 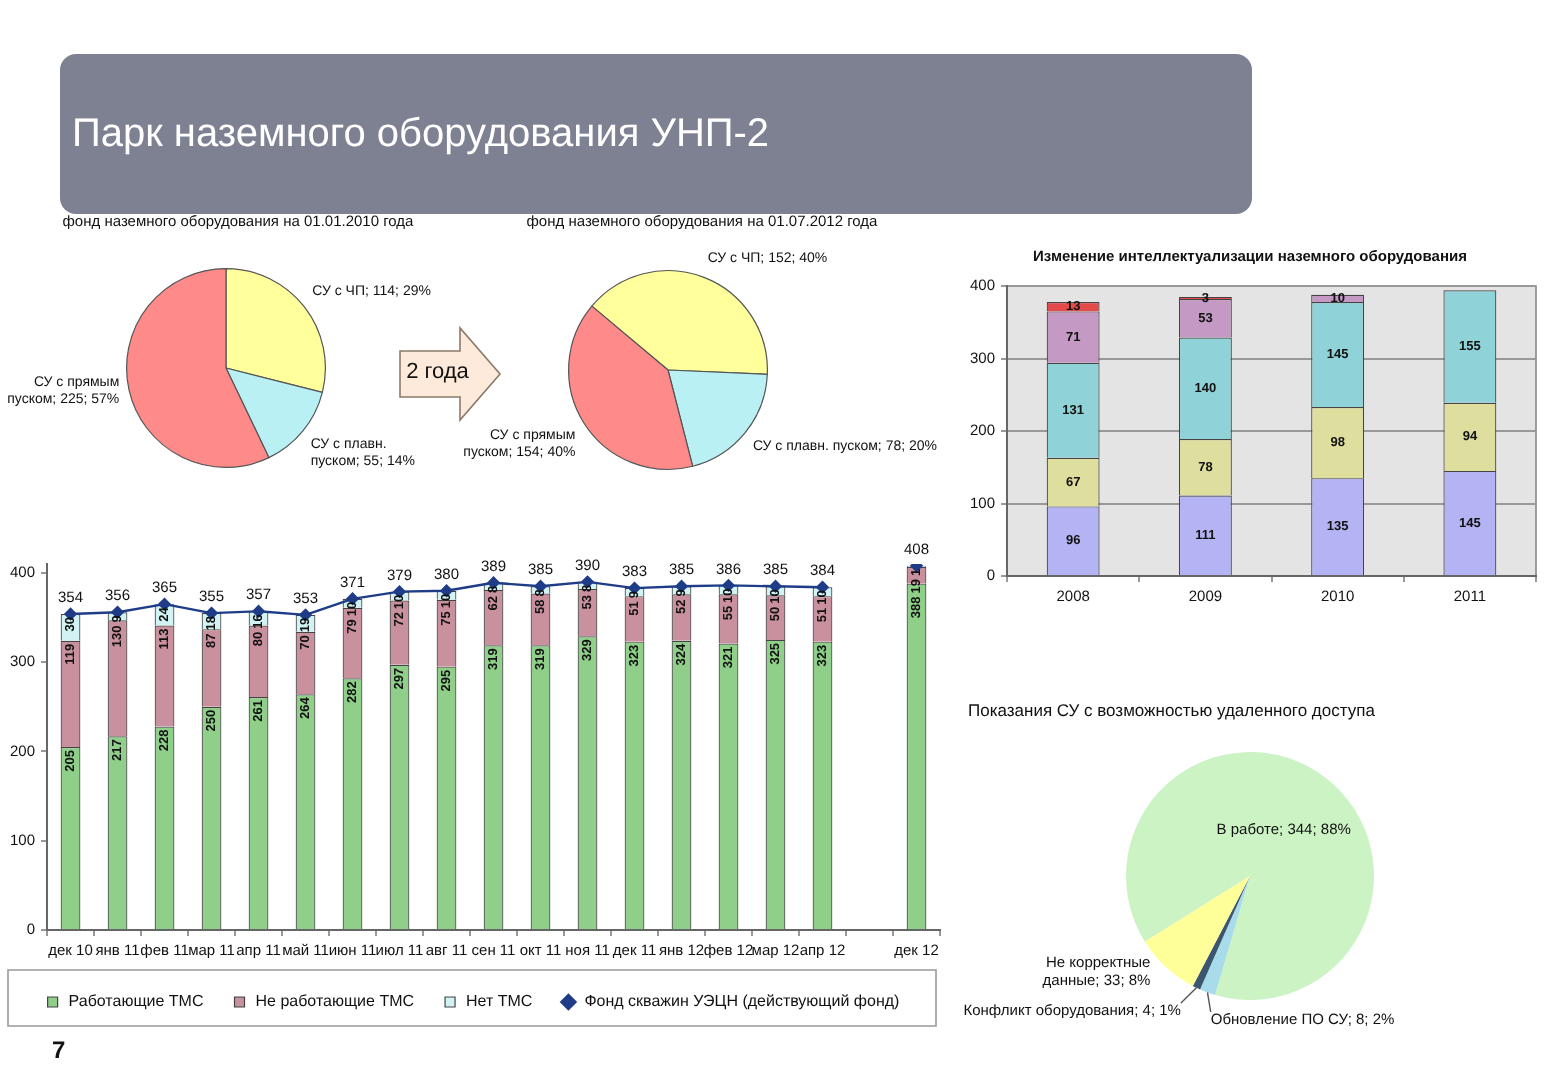 What do you see at coordinates (437, 374) in the screenshot?
I see `text: 2 года` at bounding box center [437, 374].